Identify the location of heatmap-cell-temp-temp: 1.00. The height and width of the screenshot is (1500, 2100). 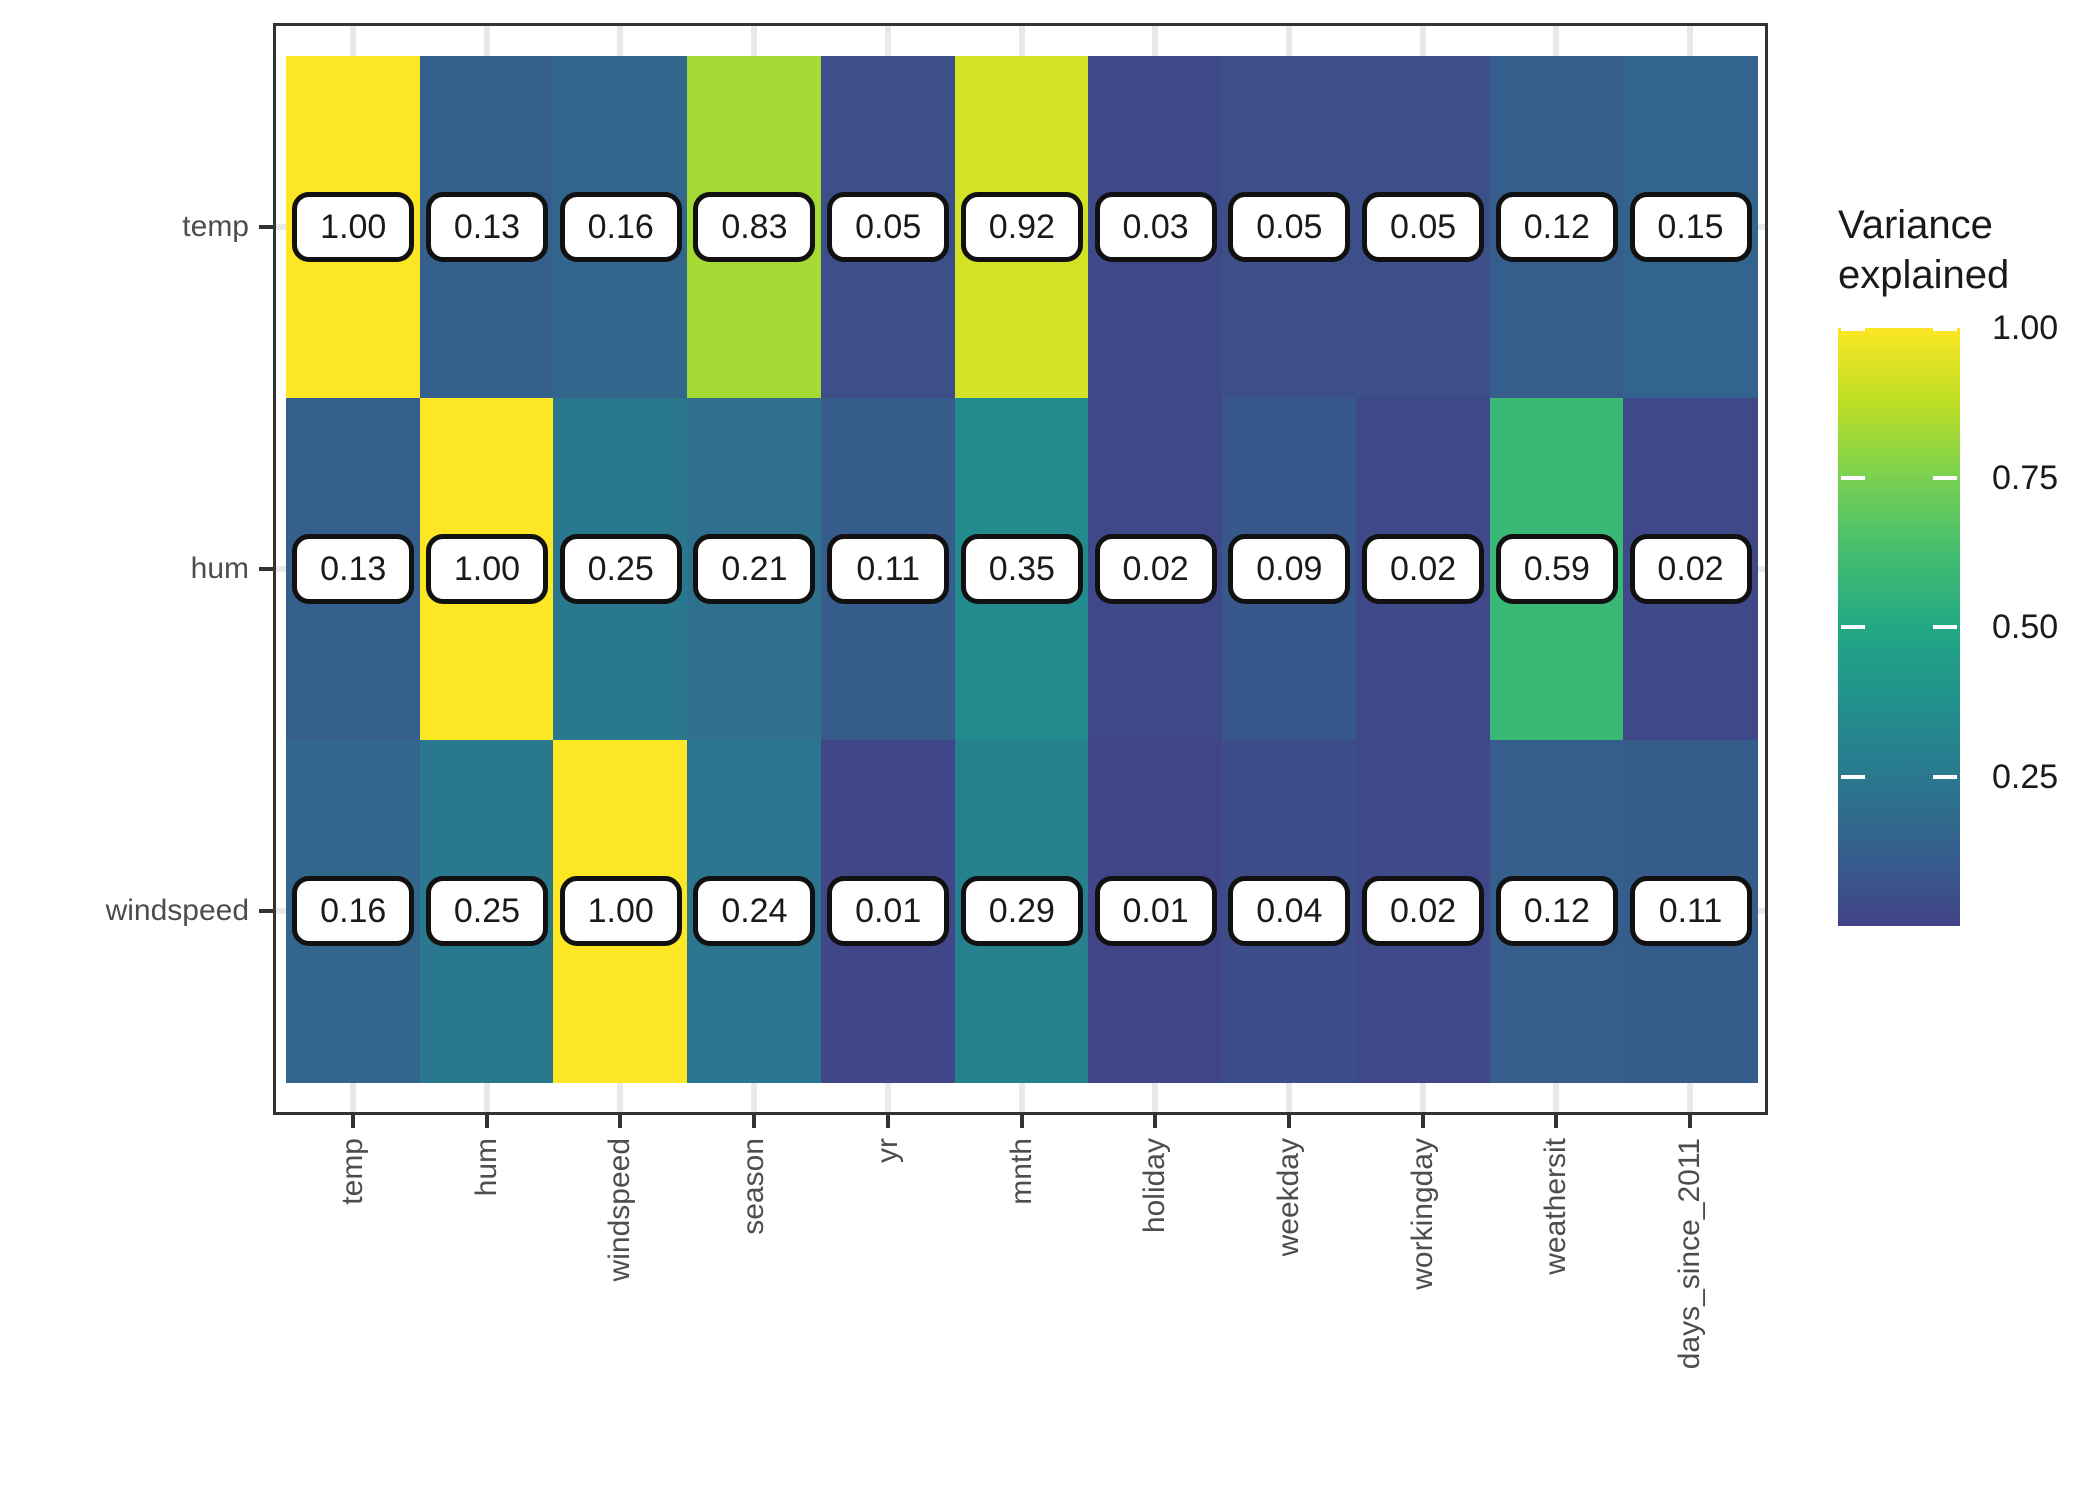
(353, 227).